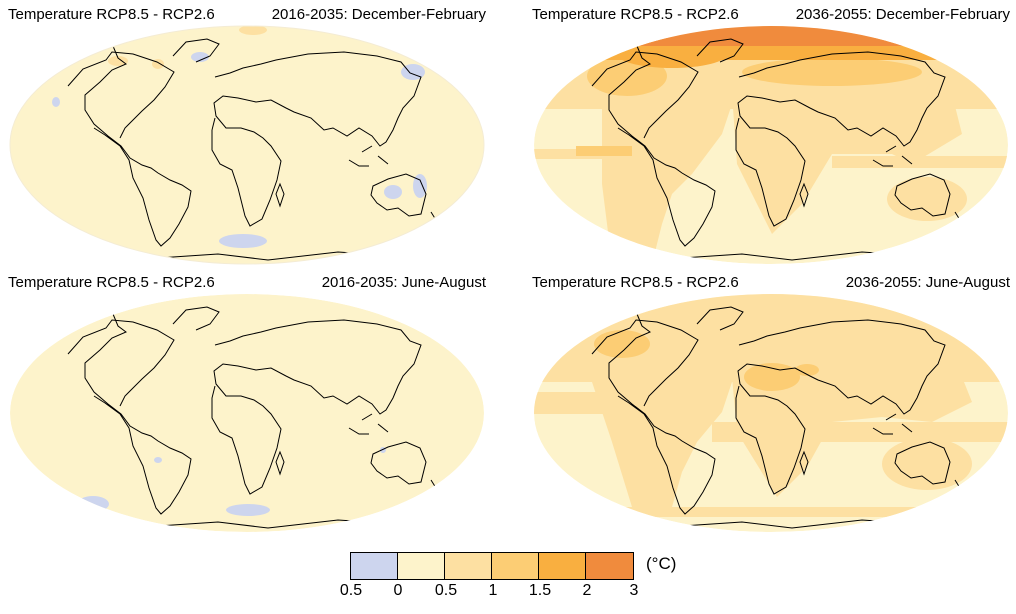  Describe the element at coordinates (187, 47) in the screenshot. I see `anomaly-patches-warm` at that location.